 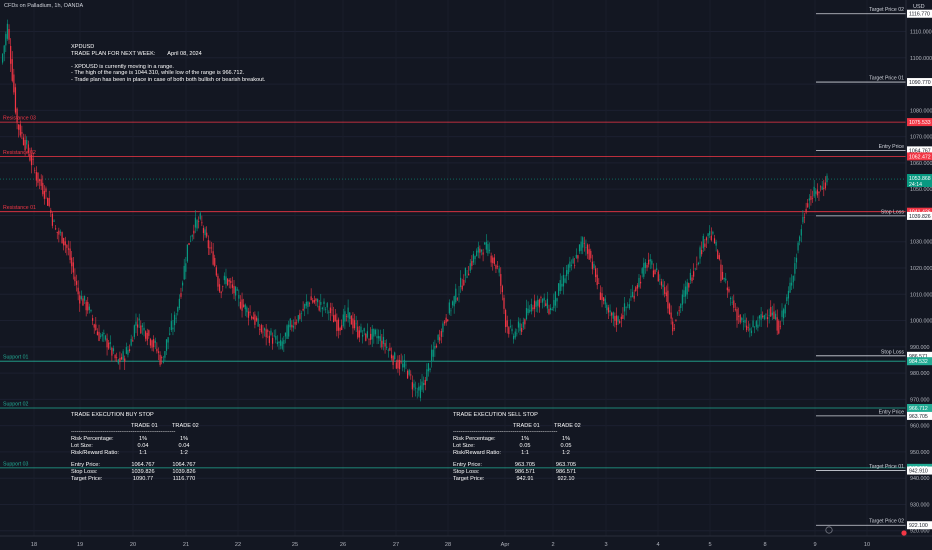 What do you see at coordinates (113, 53) in the screenshot?
I see `note-plan-label: TRADE PLAN FOR NEXT WEEK:` at bounding box center [113, 53].